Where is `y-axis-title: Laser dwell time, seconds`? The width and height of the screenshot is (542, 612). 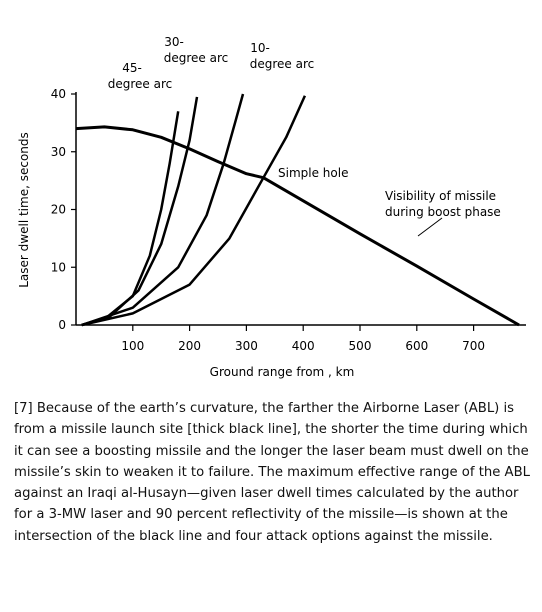
y-axis-title: Laser dwell time, seconds is located at coordinates (24, 210).